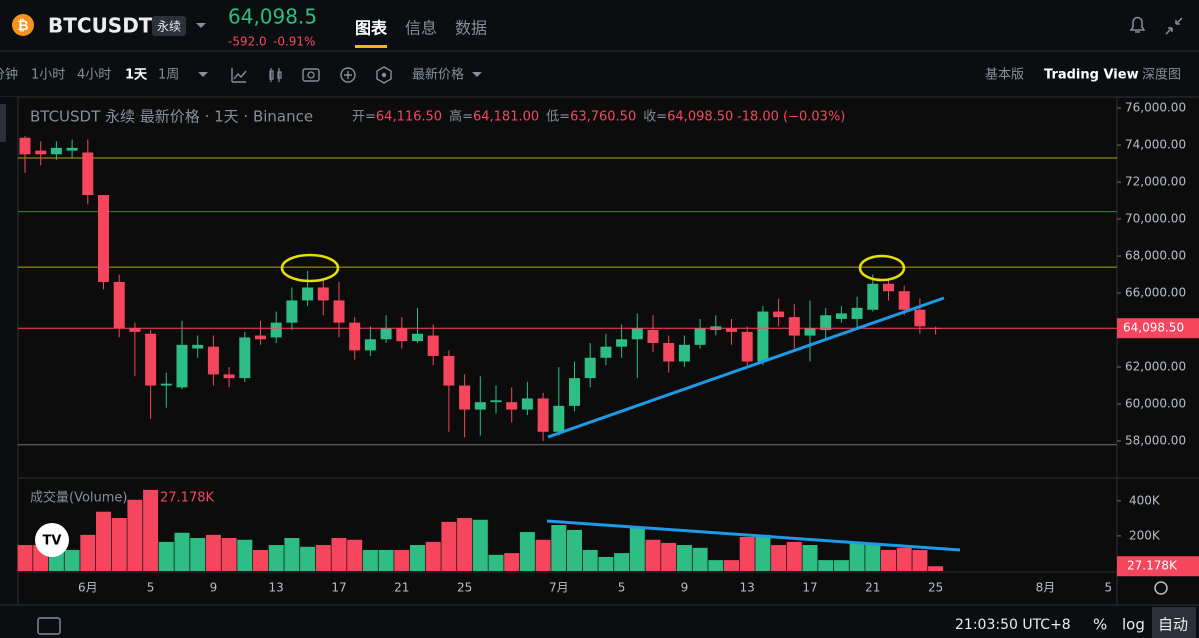 The height and width of the screenshot is (638, 1199). I want to click on tab: 信息, so click(421, 28).